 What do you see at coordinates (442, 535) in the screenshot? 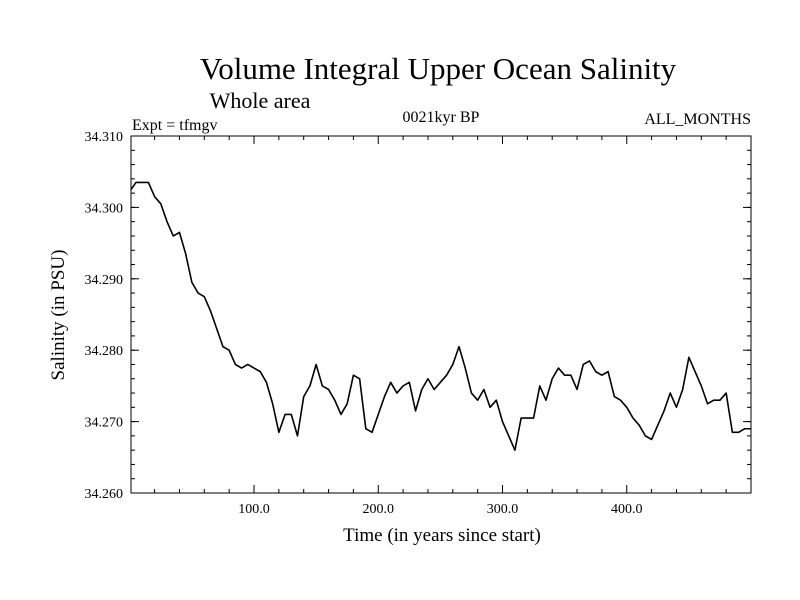
I see `x-axis-label: Time (in years since start)` at bounding box center [442, 535].